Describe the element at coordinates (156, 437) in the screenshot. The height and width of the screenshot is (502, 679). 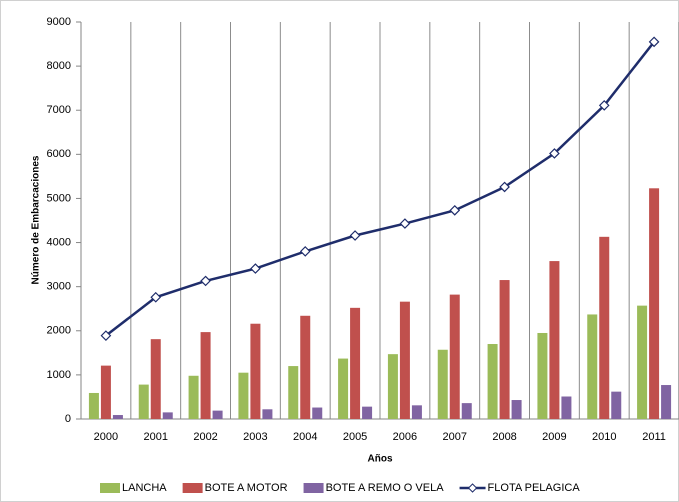
I see `x-tick-label: 2001` at that location.